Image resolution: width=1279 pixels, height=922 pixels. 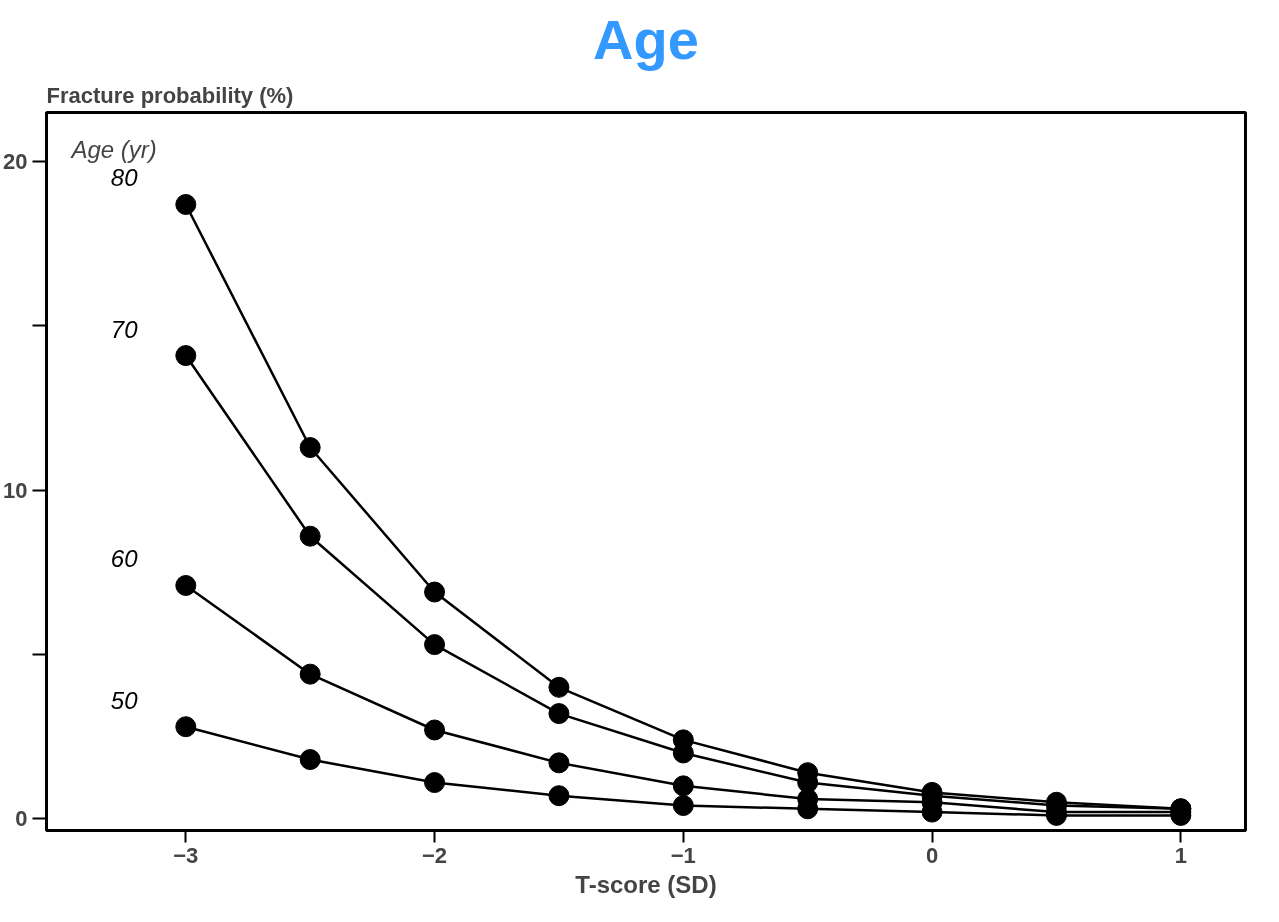 What do you see at coordinates (124, 559) in the screenshot?
I see `series-label: 60` at bounding box center [124, 559].